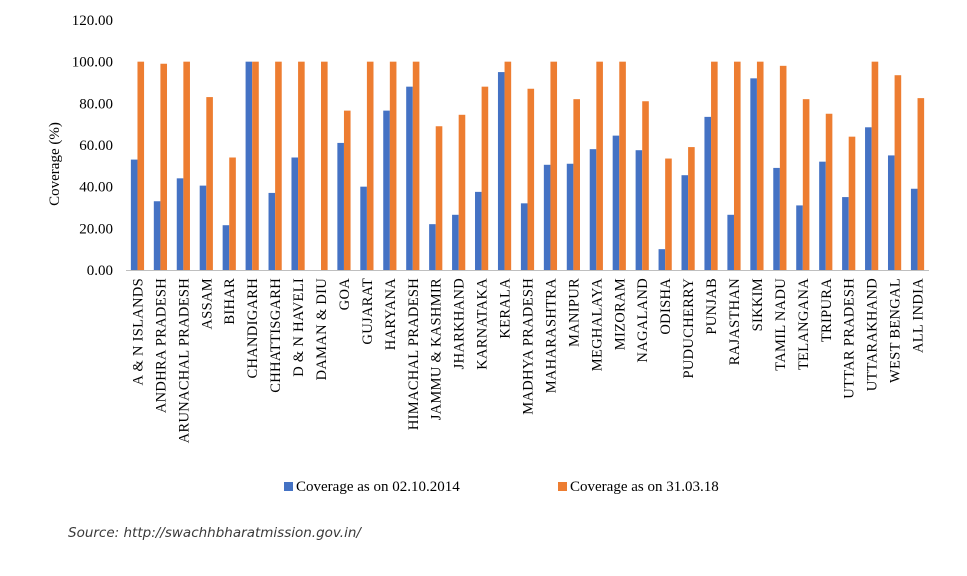 Image resolution: width=967 pixels, height=576 pixels. I want to click on y-tick-label: 0.00, so click(100, 271).